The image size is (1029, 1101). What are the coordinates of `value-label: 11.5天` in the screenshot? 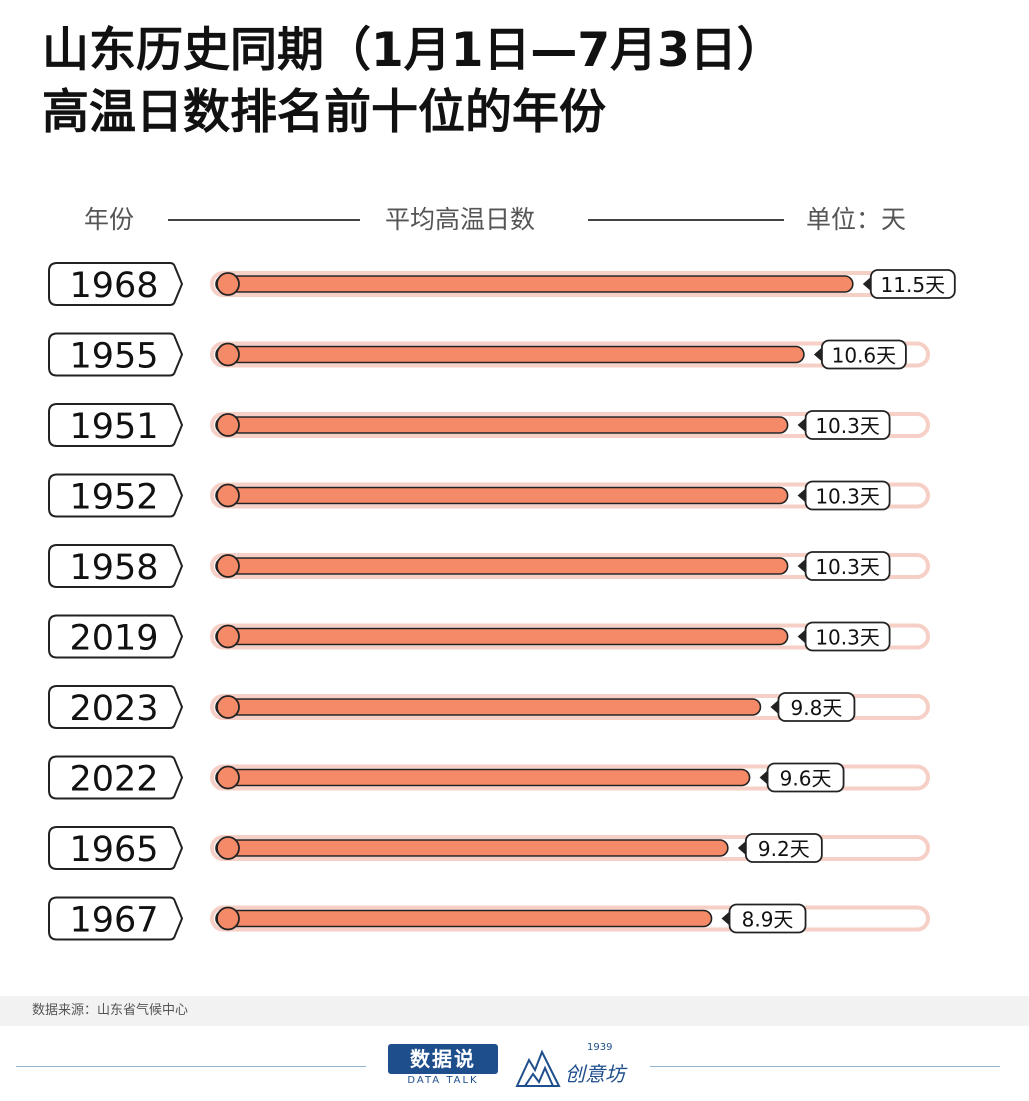 It's located at (913, 285).